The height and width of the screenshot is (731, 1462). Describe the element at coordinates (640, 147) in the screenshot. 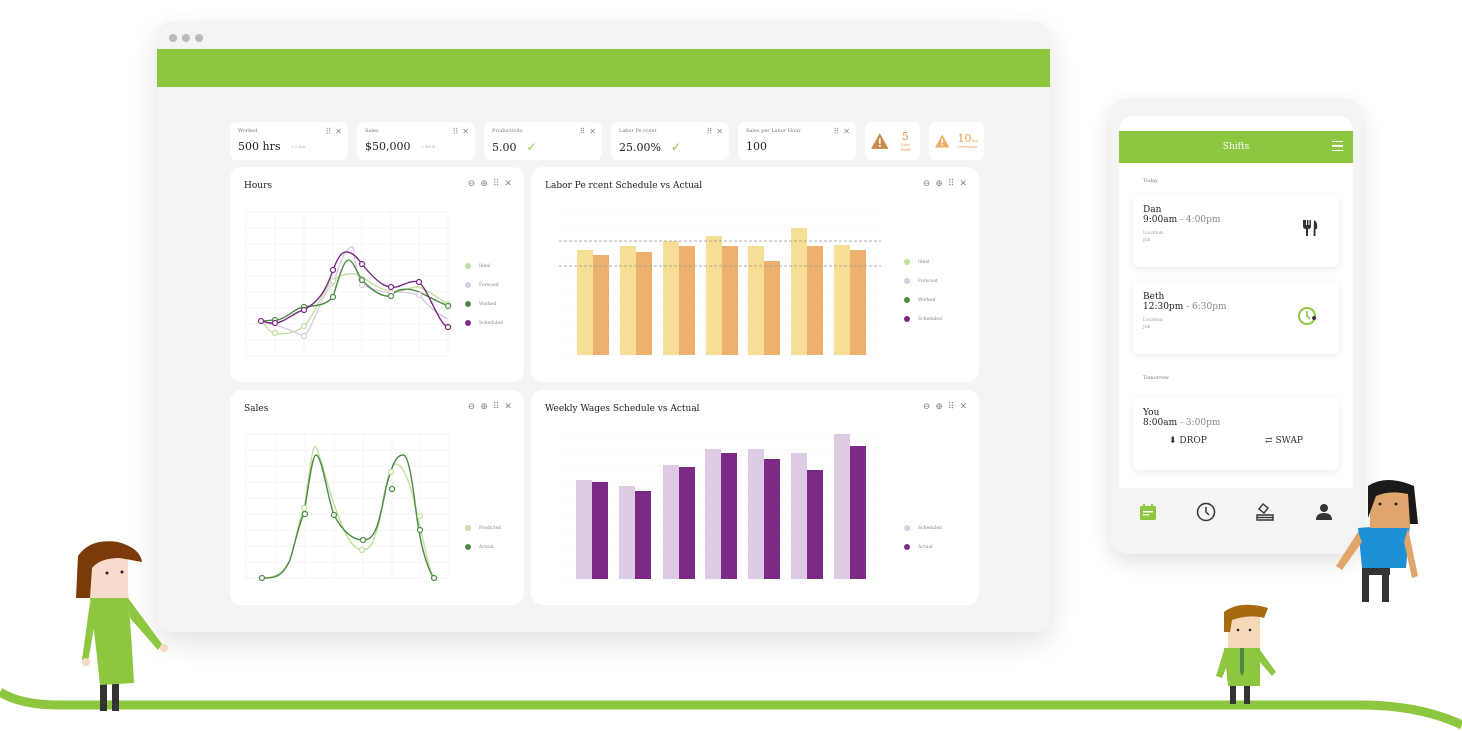

I see `kpi-value: 25.00%` at that location.